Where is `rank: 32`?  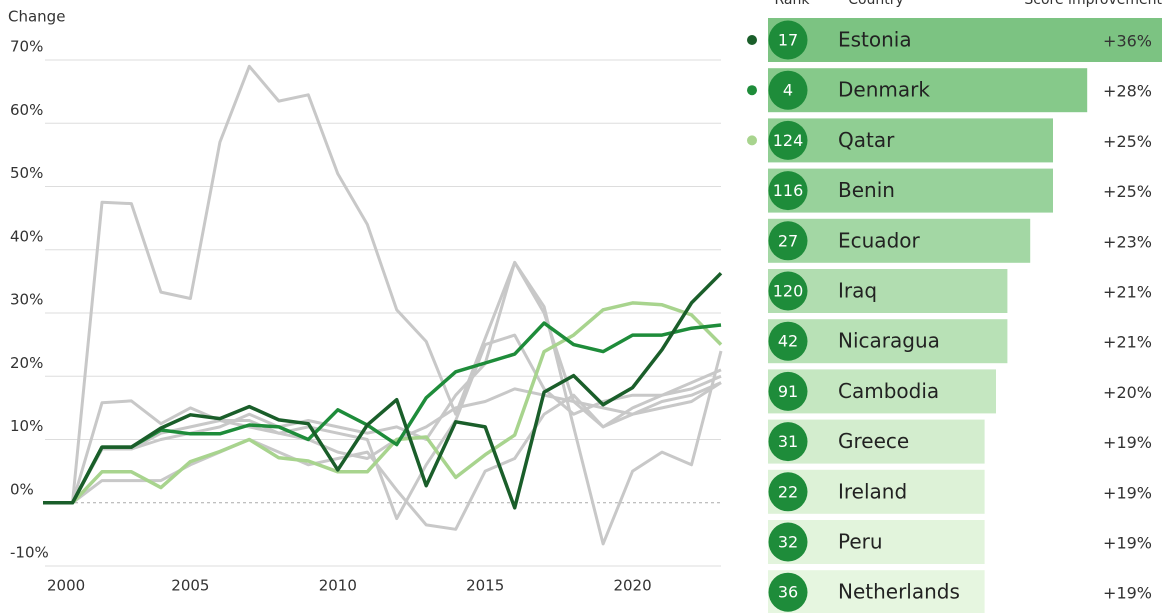
rank: 32 is located at coordinates (788, 542).